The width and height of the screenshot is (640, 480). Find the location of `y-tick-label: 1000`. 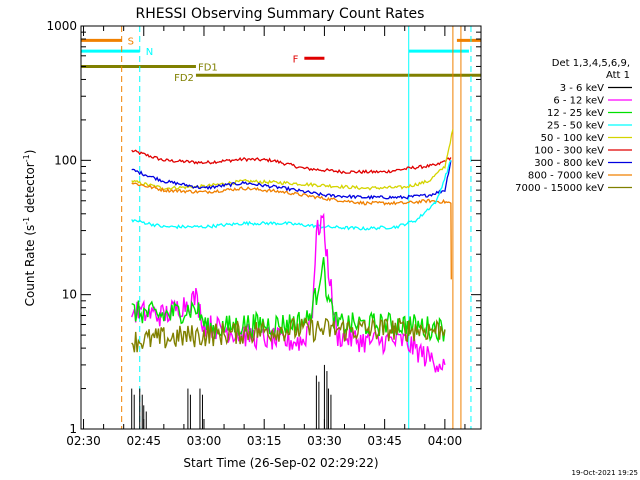

y-tick-label: 1000 is located at coordinates (61, 26).